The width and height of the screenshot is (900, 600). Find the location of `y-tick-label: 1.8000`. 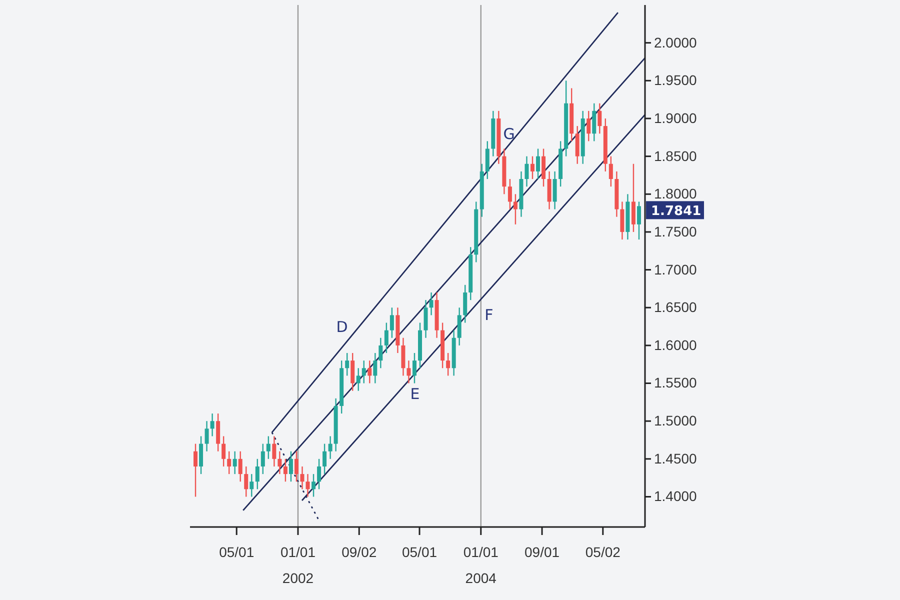

y-tick-label: 1.8000 is located at coordinates (676, 194).